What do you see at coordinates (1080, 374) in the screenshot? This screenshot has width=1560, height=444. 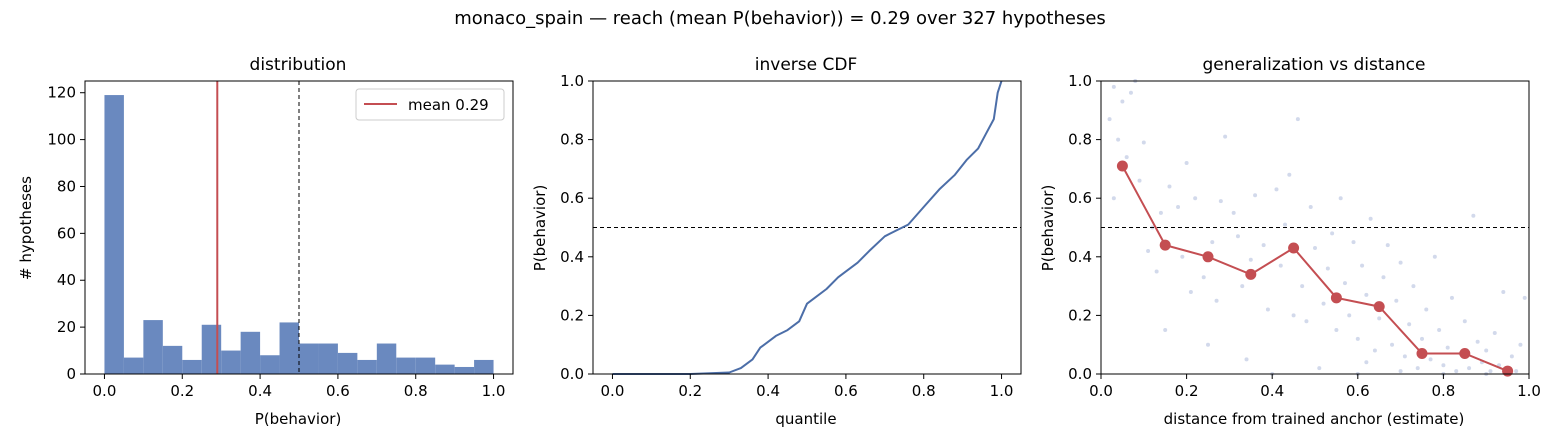 I see `generalization-ytick-label: 0.0` at bounding box center [1080, 374].